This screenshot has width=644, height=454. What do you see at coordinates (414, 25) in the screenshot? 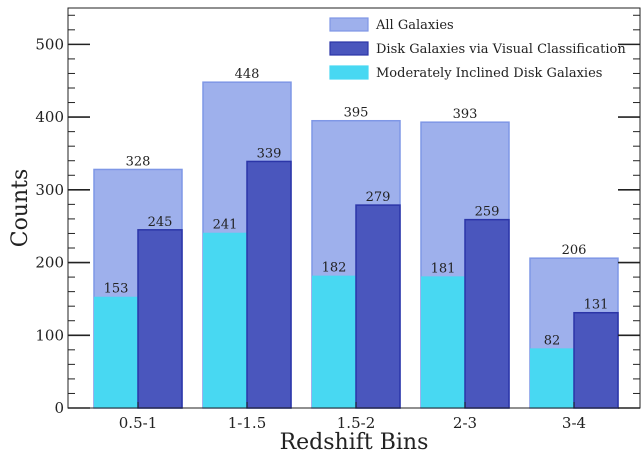
I see `legend-label: All Galaxies` at bounding box center [414, 25].